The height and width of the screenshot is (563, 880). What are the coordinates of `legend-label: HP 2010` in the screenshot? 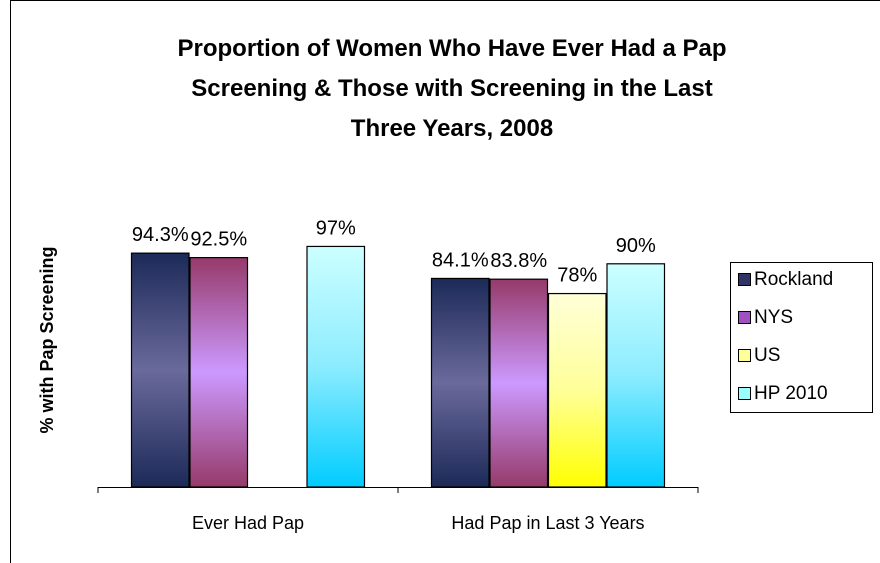 It's located at (791, 393).